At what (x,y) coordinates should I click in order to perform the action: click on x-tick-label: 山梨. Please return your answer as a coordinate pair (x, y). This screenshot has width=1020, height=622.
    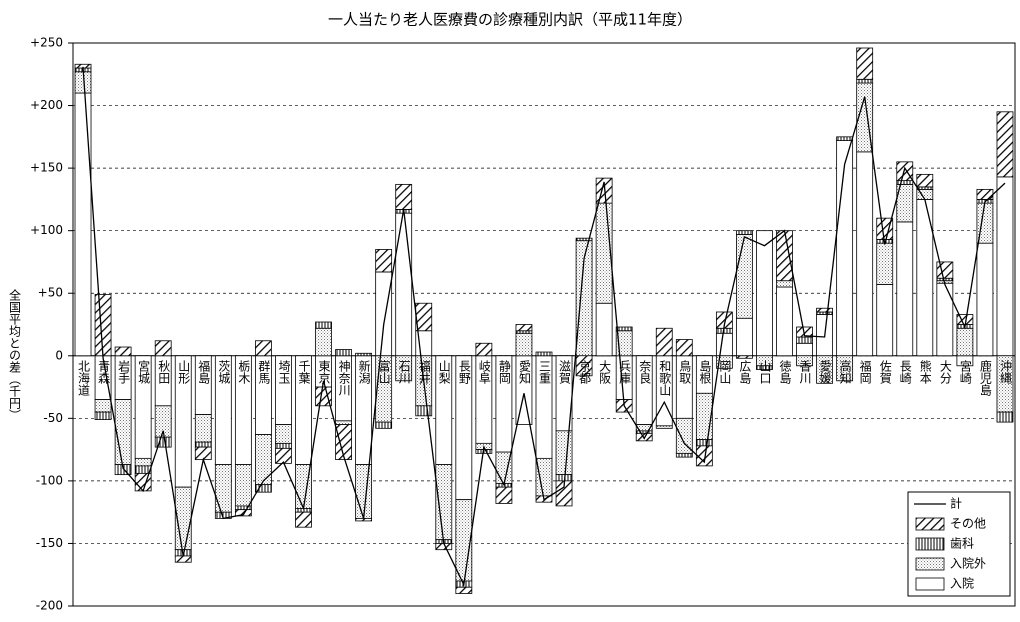
    Looking at the image, I should click on (444, 371).